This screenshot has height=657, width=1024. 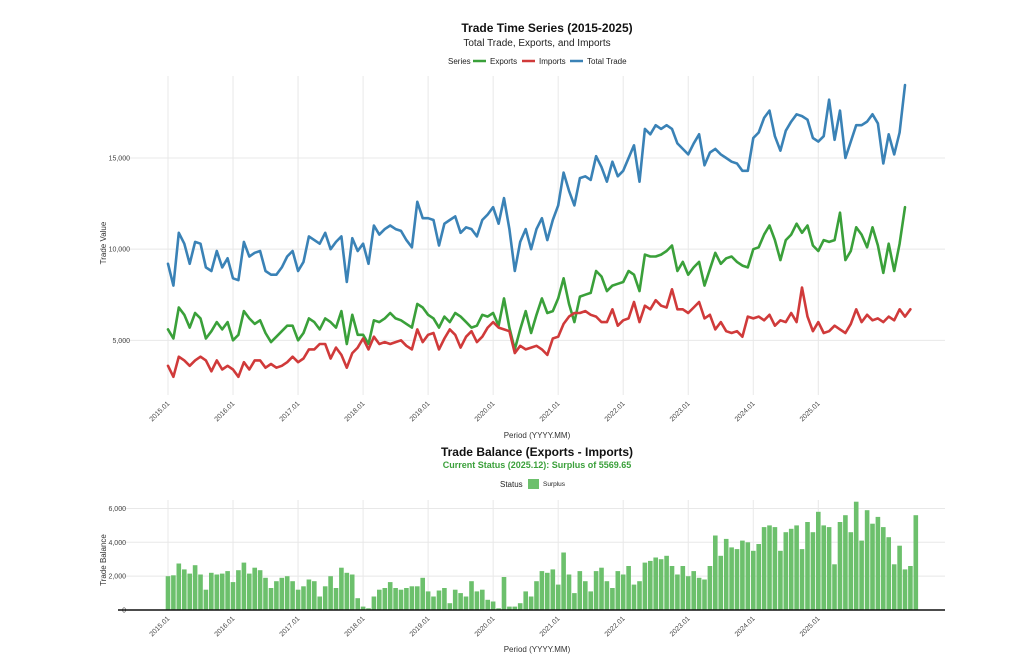 I want to click on bar-chart-title: Trade Balance (Exports - Imports), so click(x=537, y=452).